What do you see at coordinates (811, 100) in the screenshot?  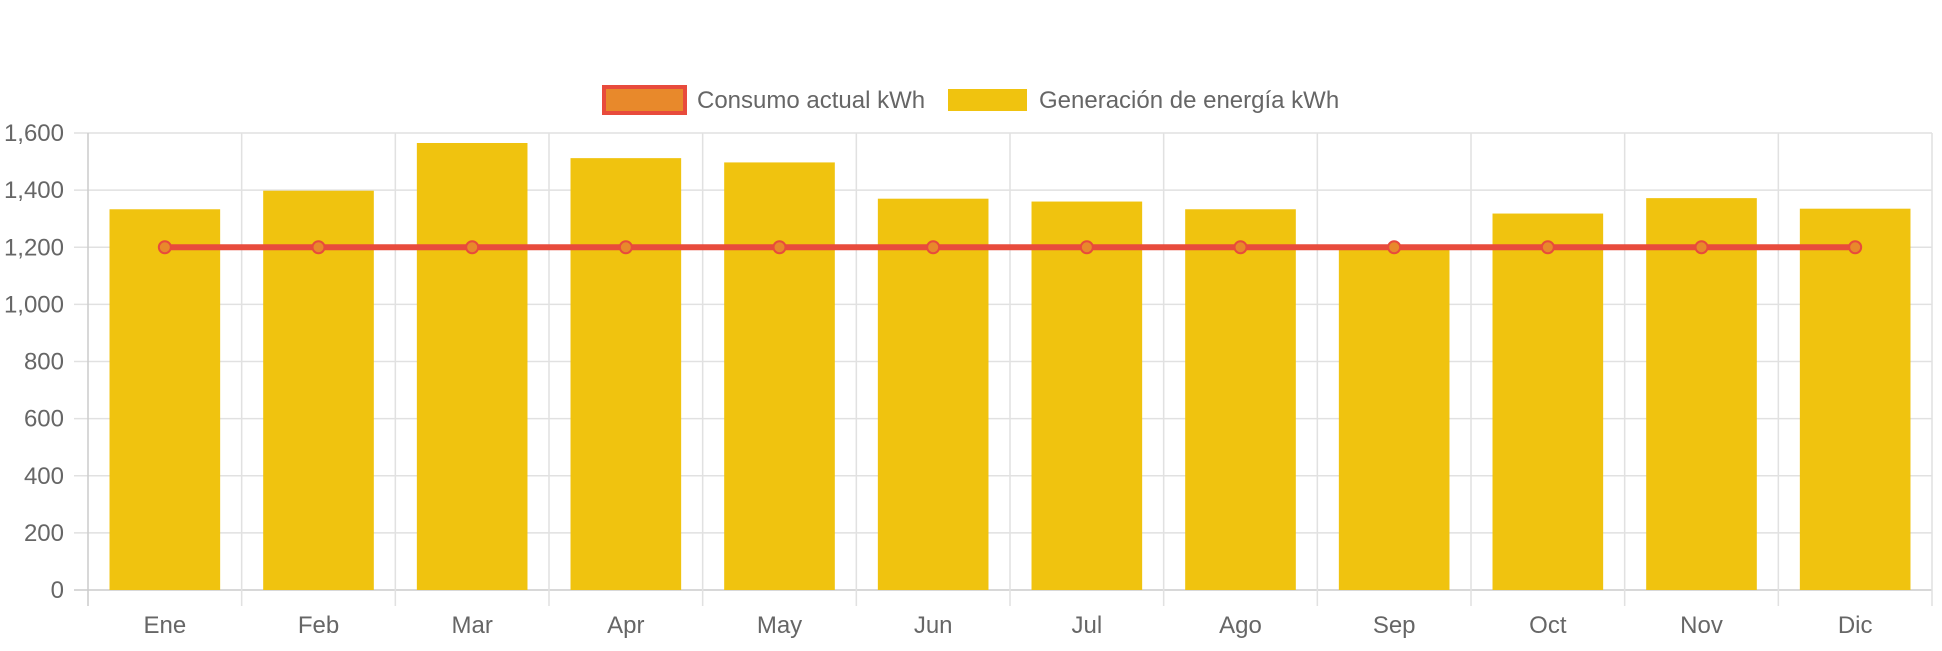 I see `legend-label-consumo: Consumo actual kWh` at bounding box center [811, 100].